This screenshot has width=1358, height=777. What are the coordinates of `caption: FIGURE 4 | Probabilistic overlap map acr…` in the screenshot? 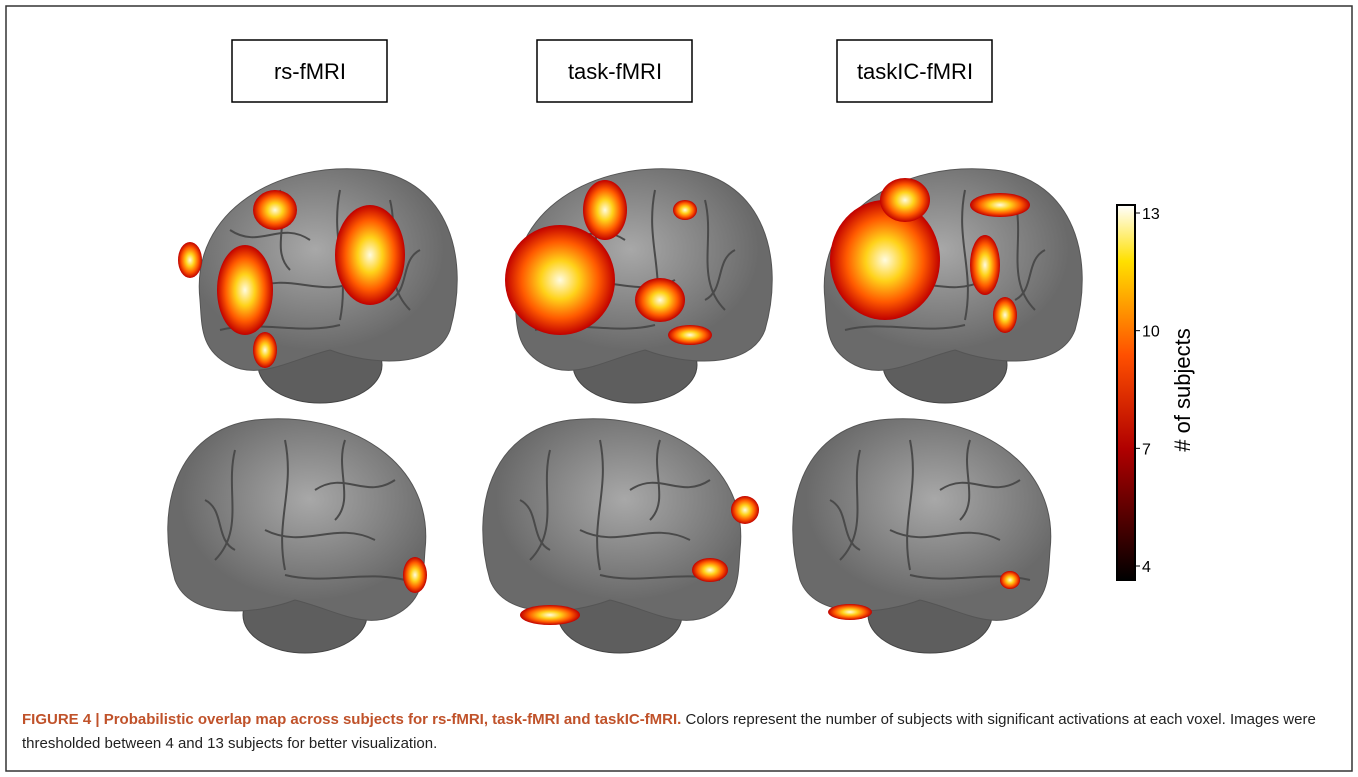 It's located at (672, 732).